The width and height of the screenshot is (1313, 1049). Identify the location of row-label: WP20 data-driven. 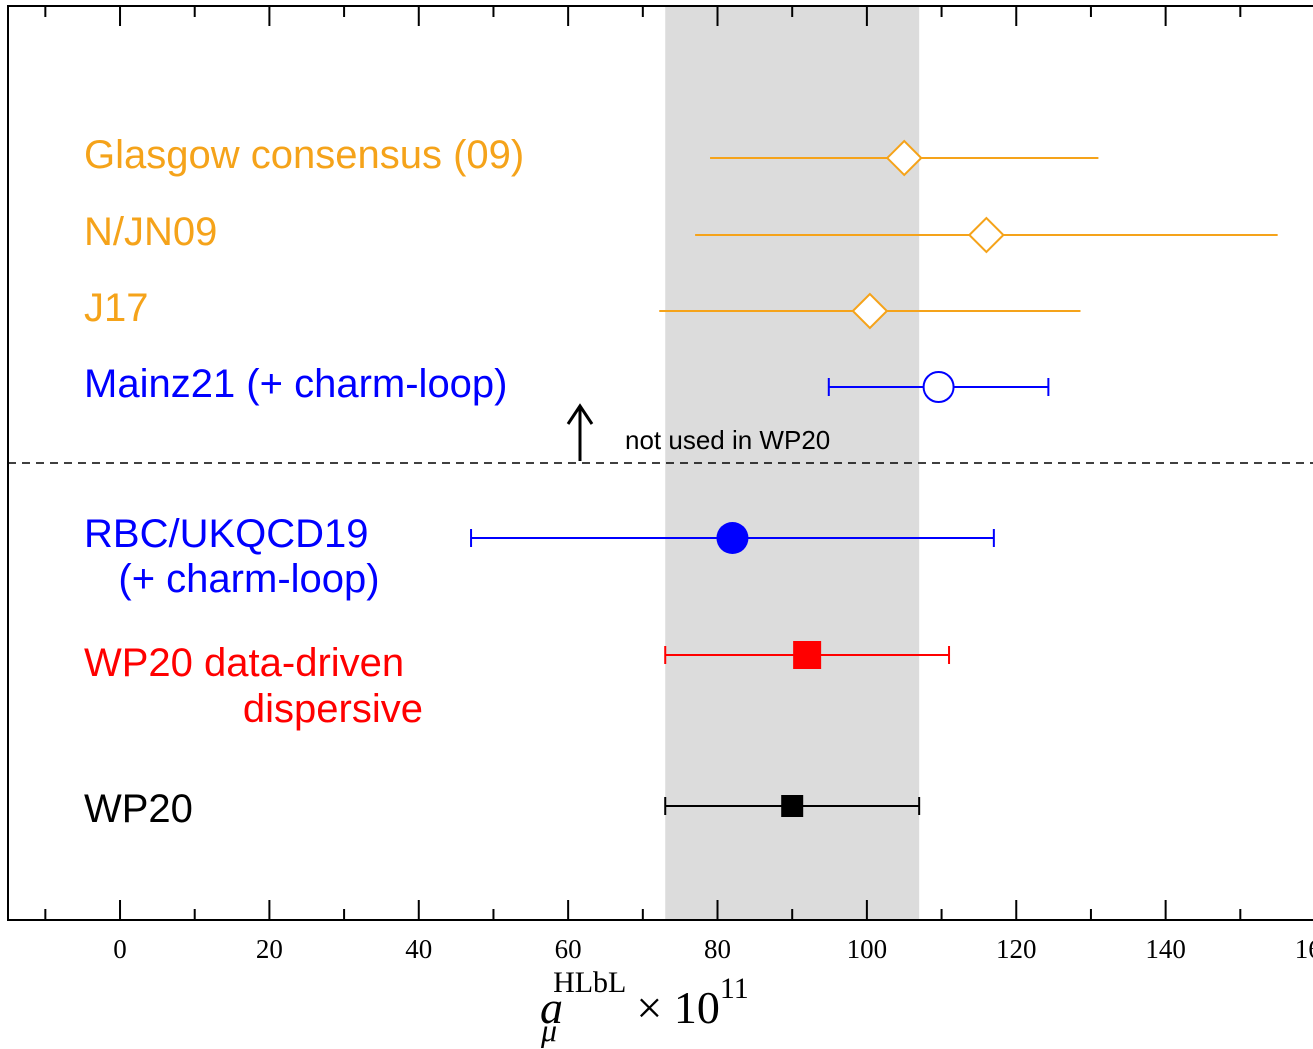
(244, 663).